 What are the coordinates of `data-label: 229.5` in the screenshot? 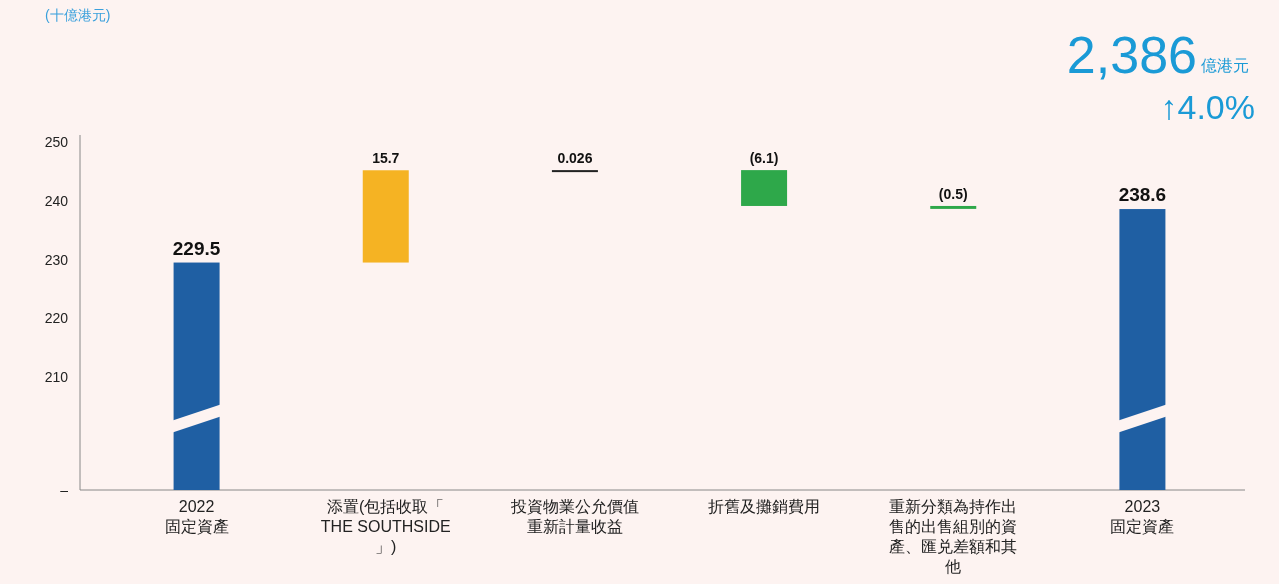 It's located at (196, 248).